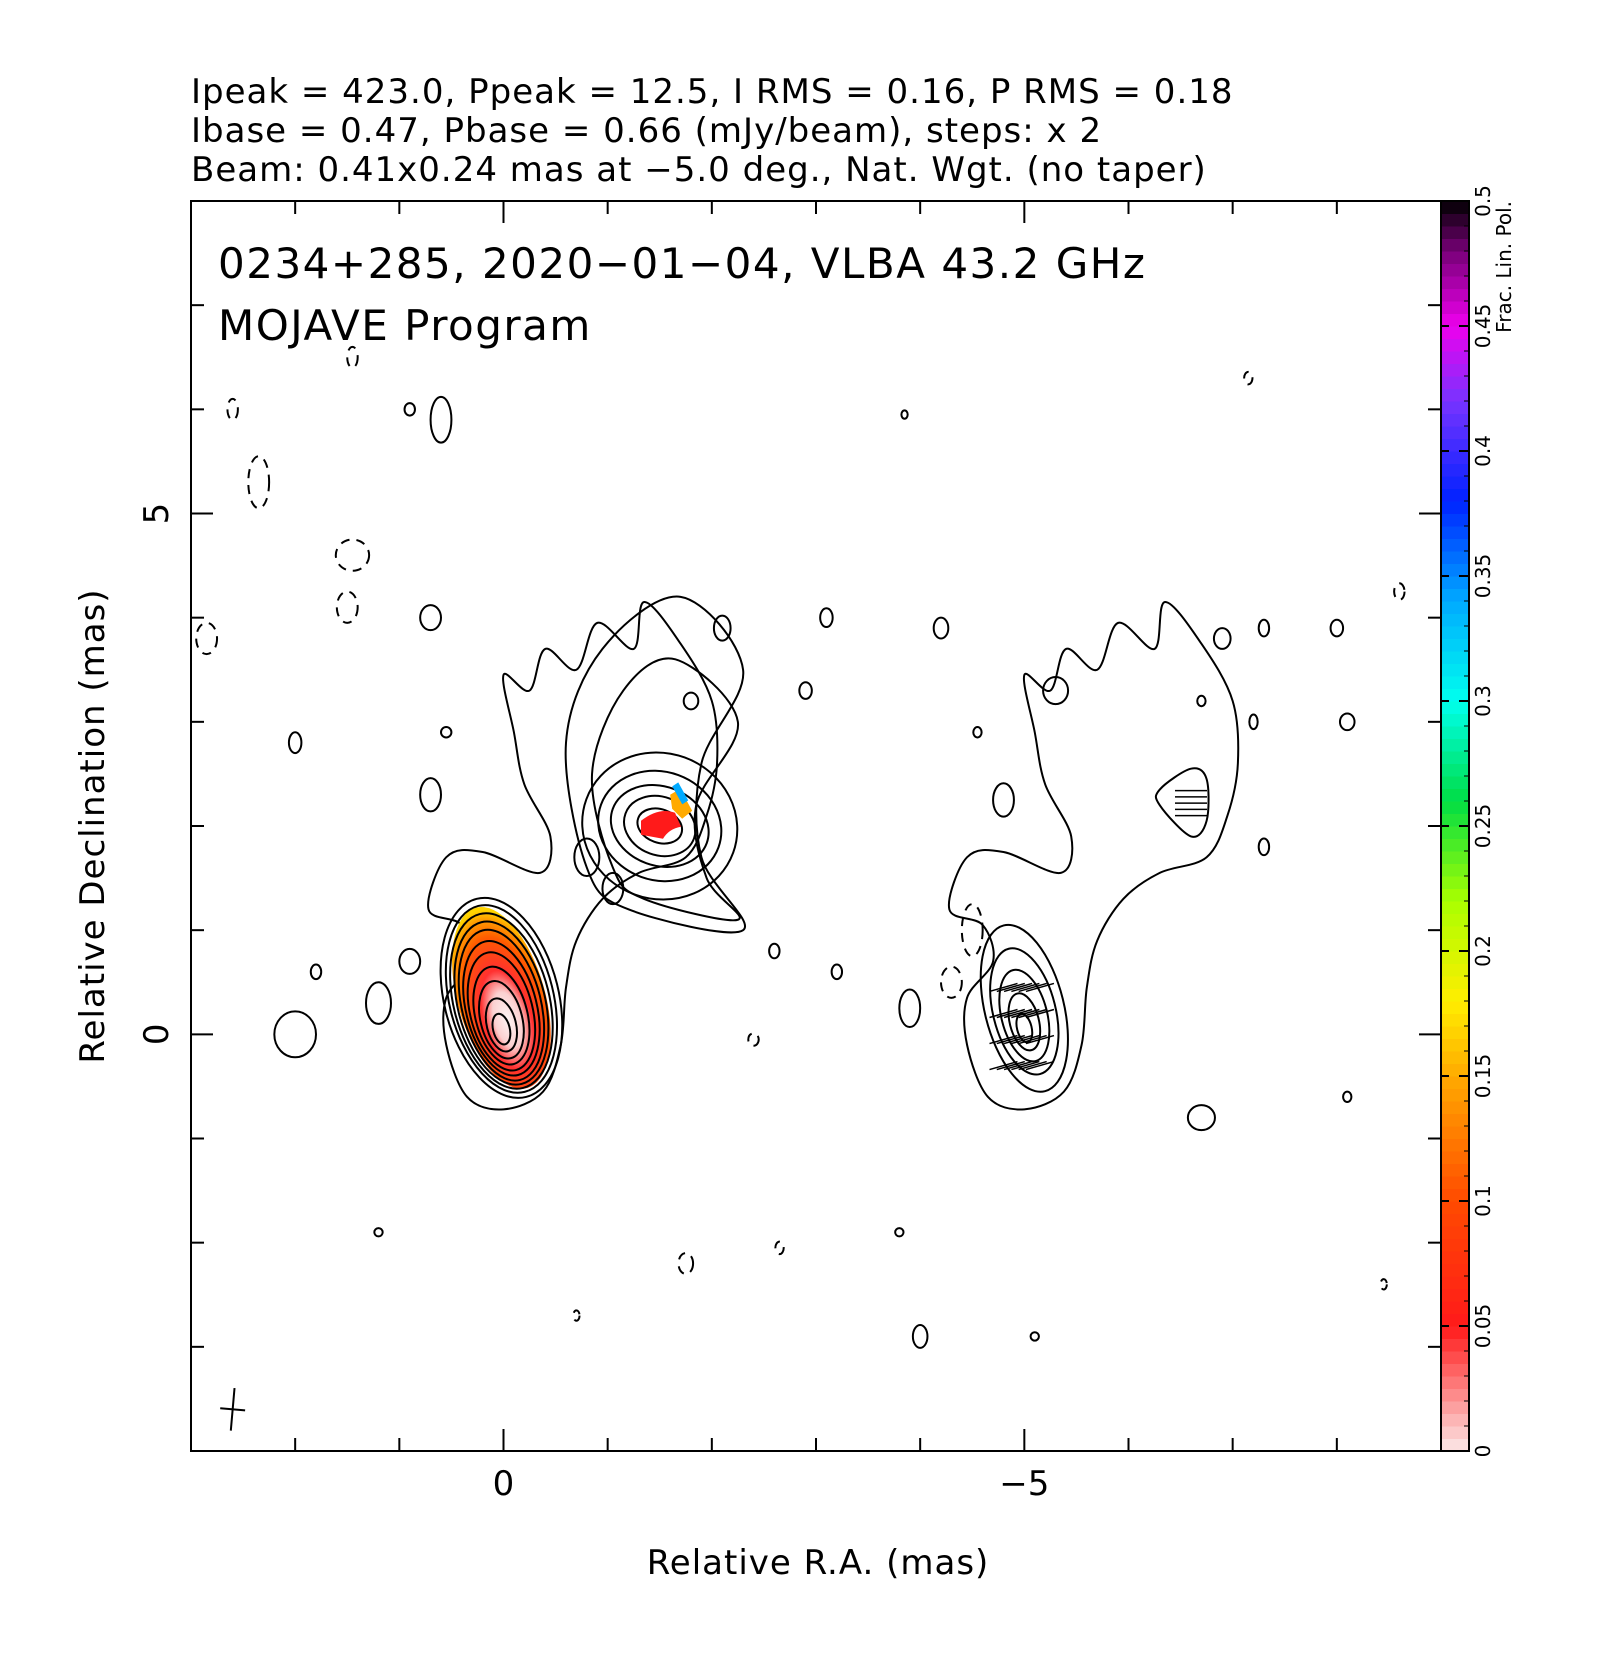  Describe the element at coordinates (655, 764) in the screenshot. I see `contour-knot-outer` at that location.